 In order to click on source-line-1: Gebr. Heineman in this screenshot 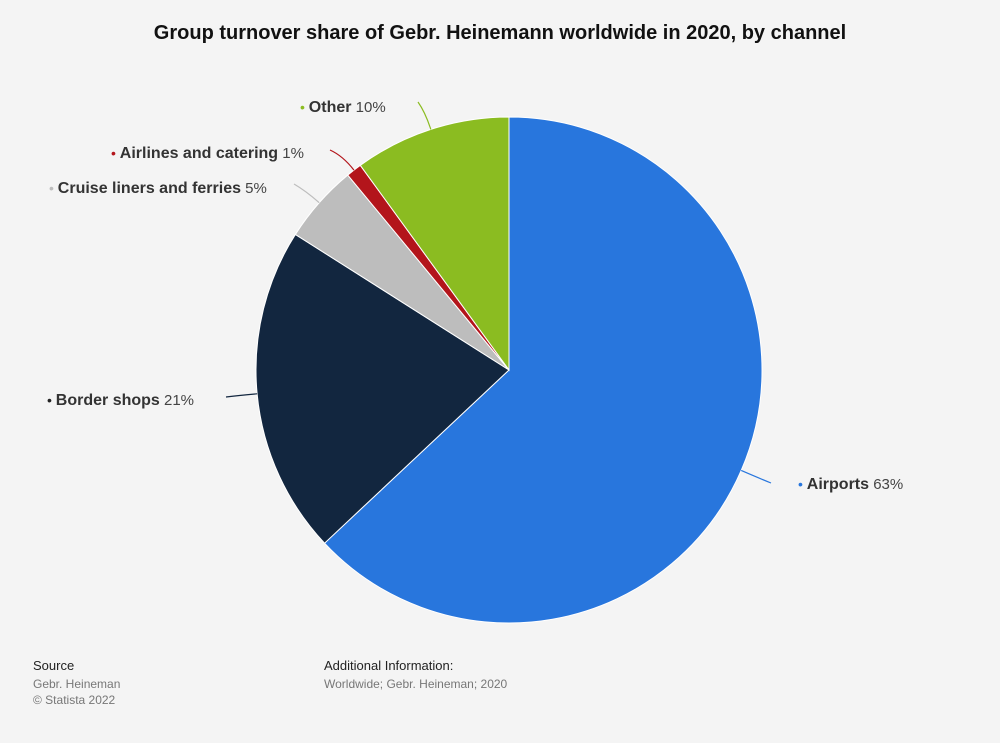, I will do `click(77, 684)`.